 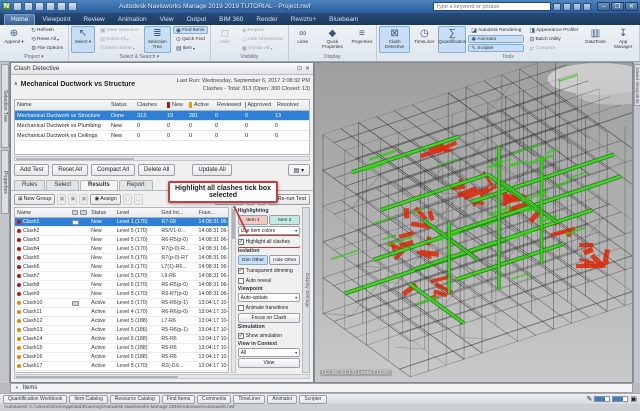 What do you see at coordinates (623, 38) in the screenshot?
I see `ribbon-button-app-manager: ↧ App Manager` at bounding box center [623, 38].